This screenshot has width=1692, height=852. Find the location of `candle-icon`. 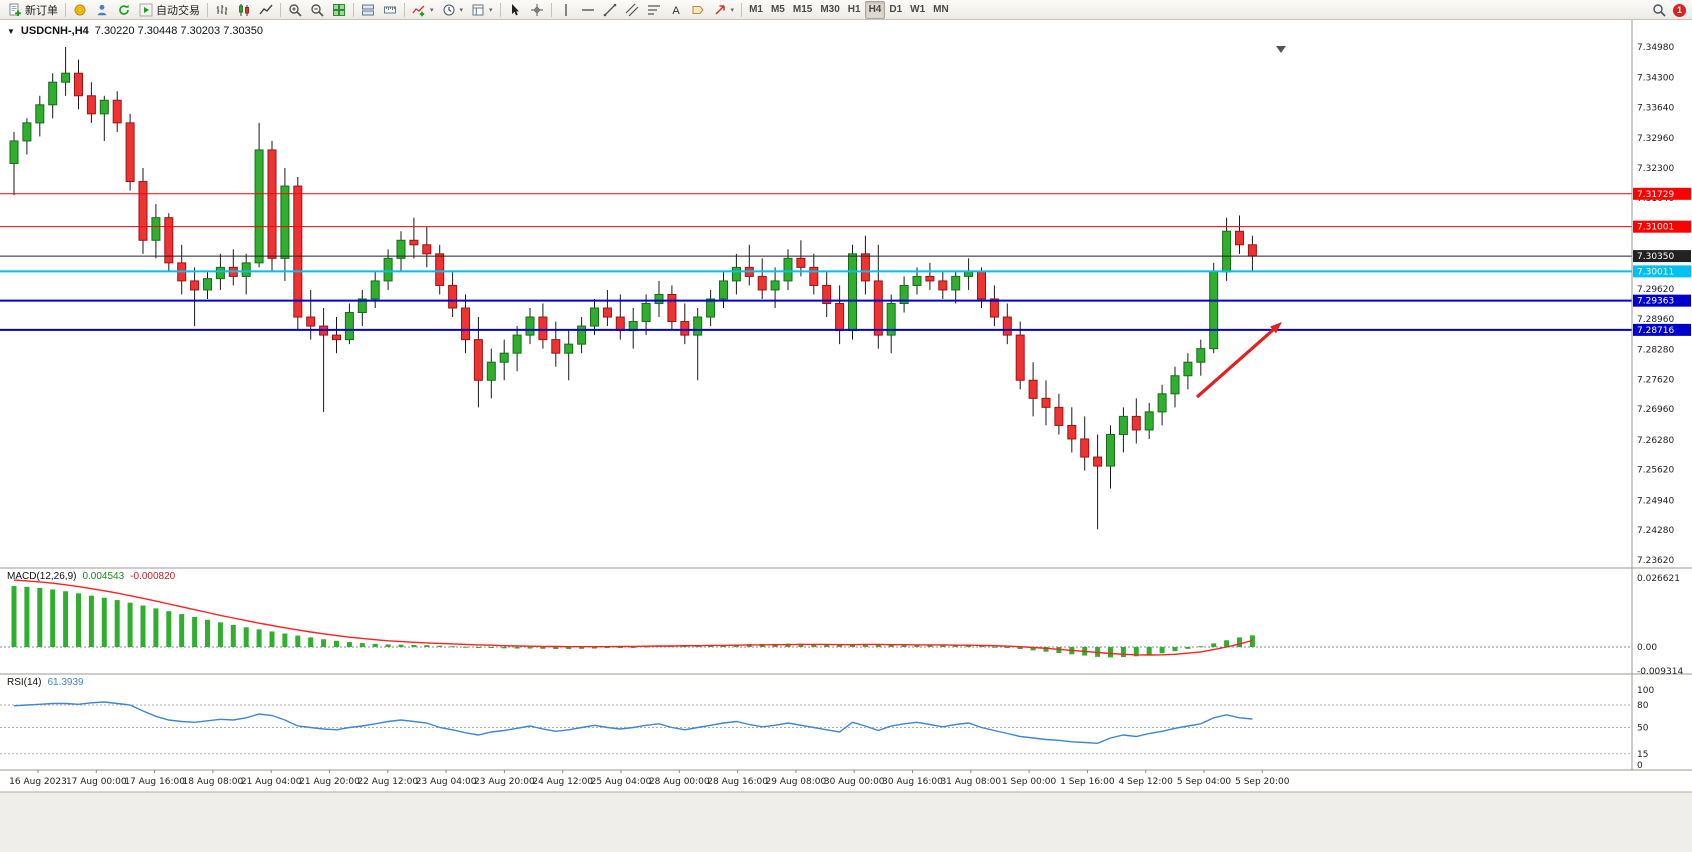

candle-icon is located at coordinates (244, 10).